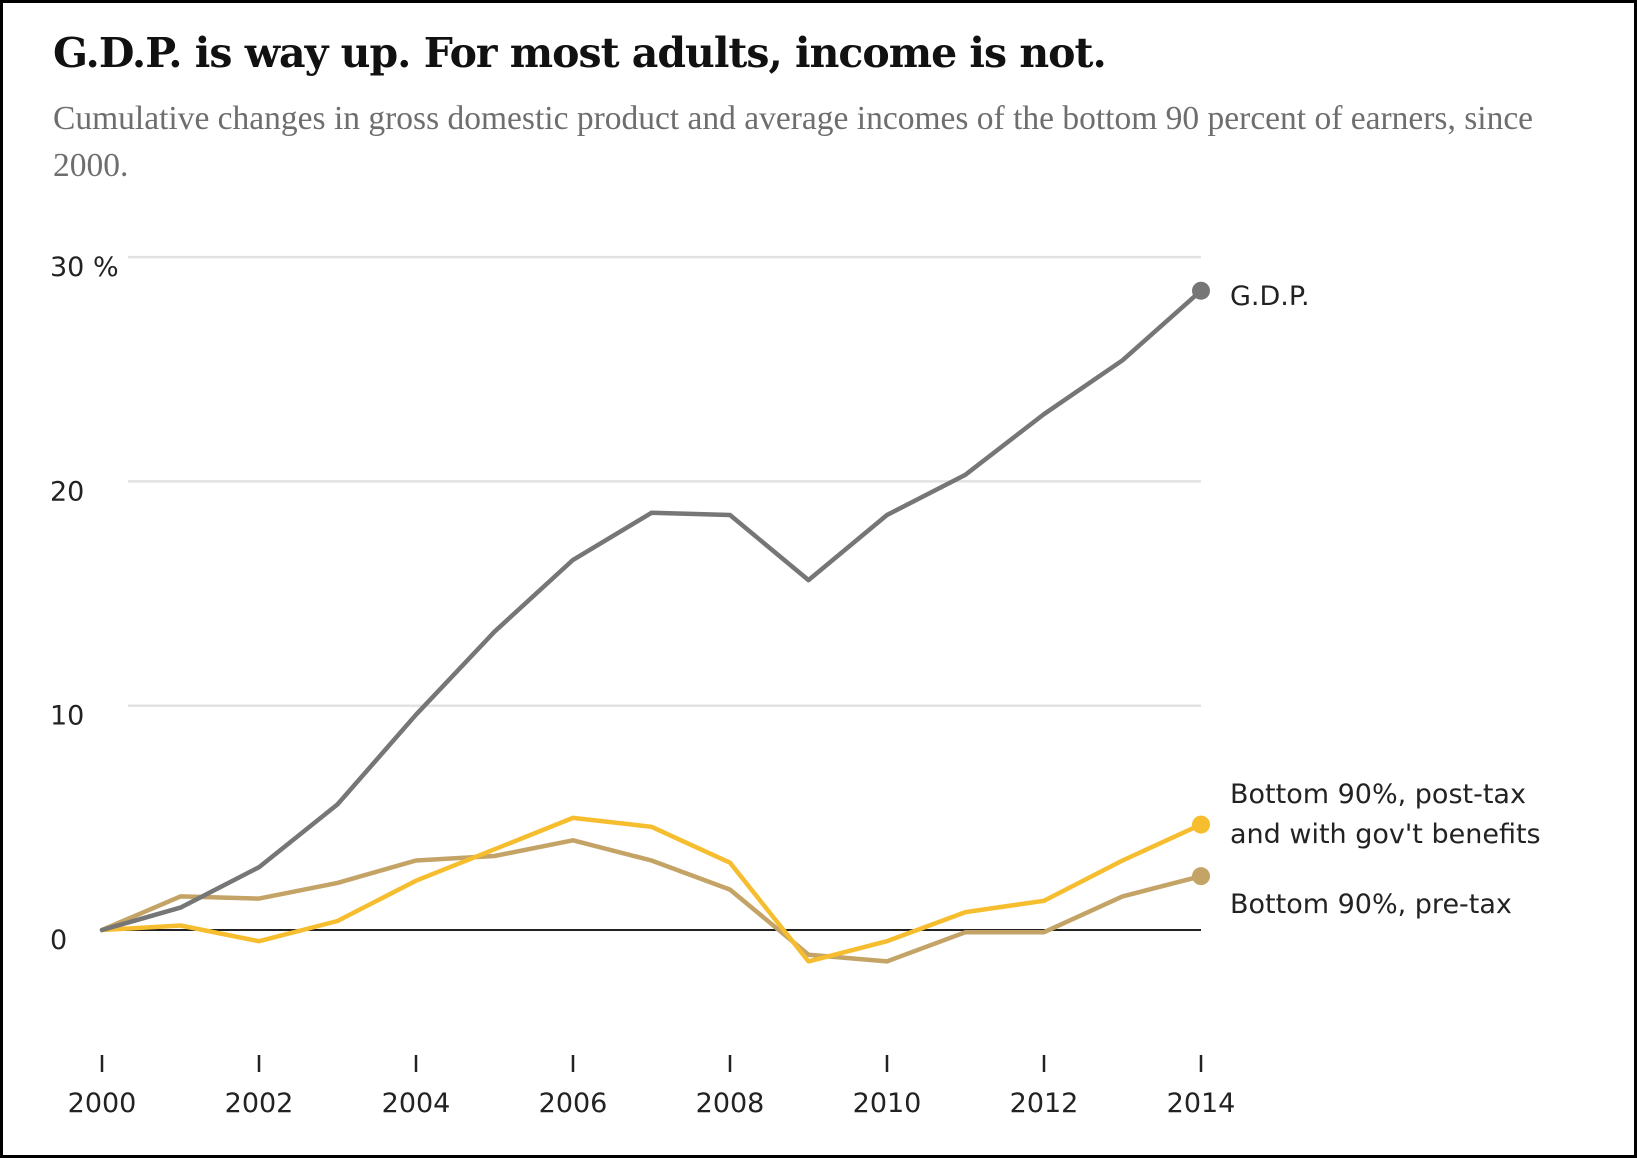 The width and height of the screenshot is (1637, 1158). What do you see at coordinates (1270, 296) in the screenshot?
I see `series-label: G.D.P.` at bounding box center [1270, 296].